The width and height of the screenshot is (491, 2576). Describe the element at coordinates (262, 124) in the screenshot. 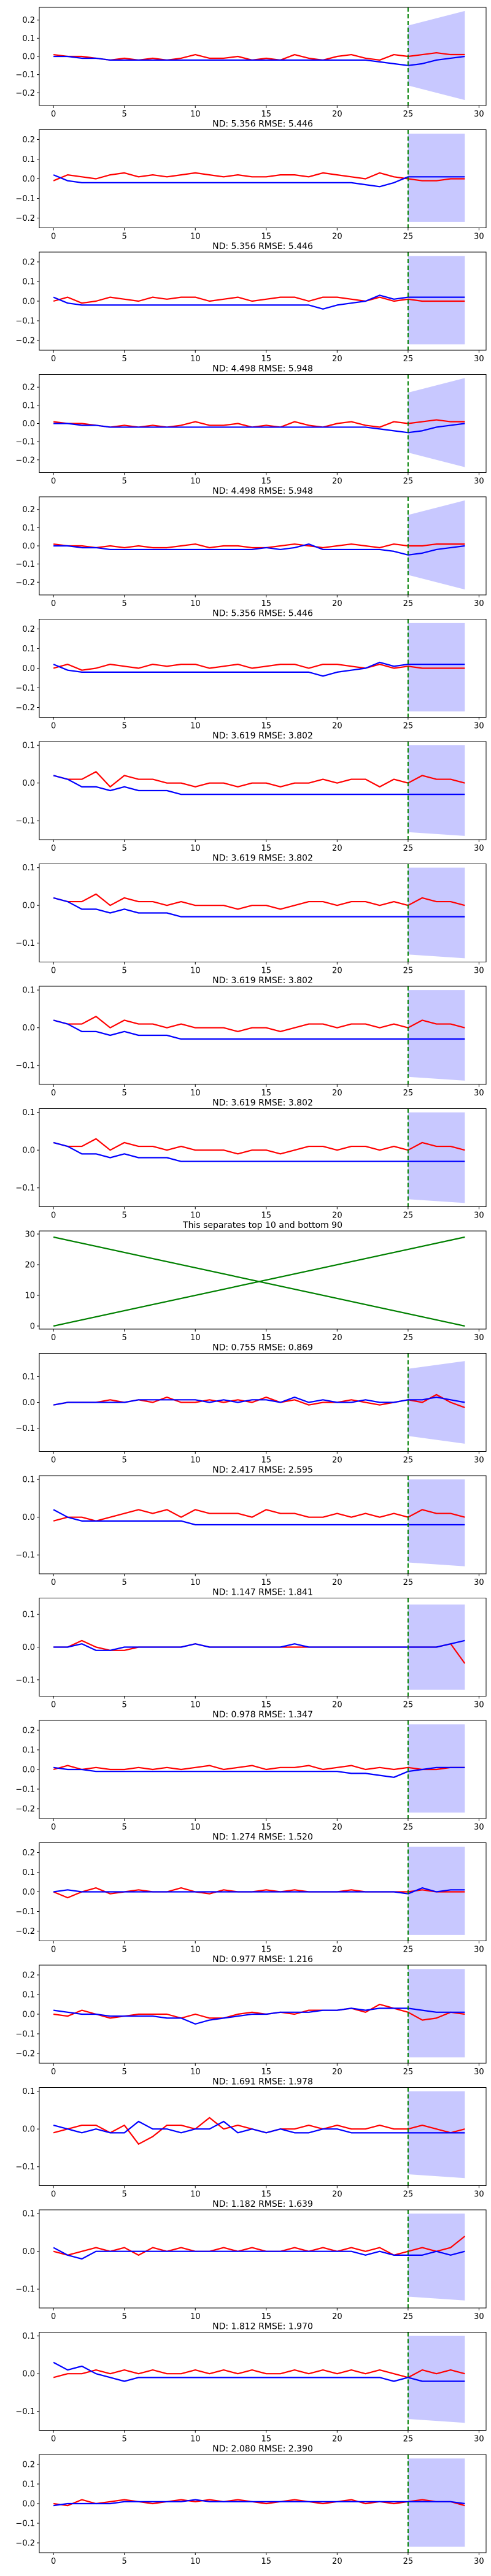

I see `subplot-title: ND: 5.356 RMSE: 5.446` at that location.